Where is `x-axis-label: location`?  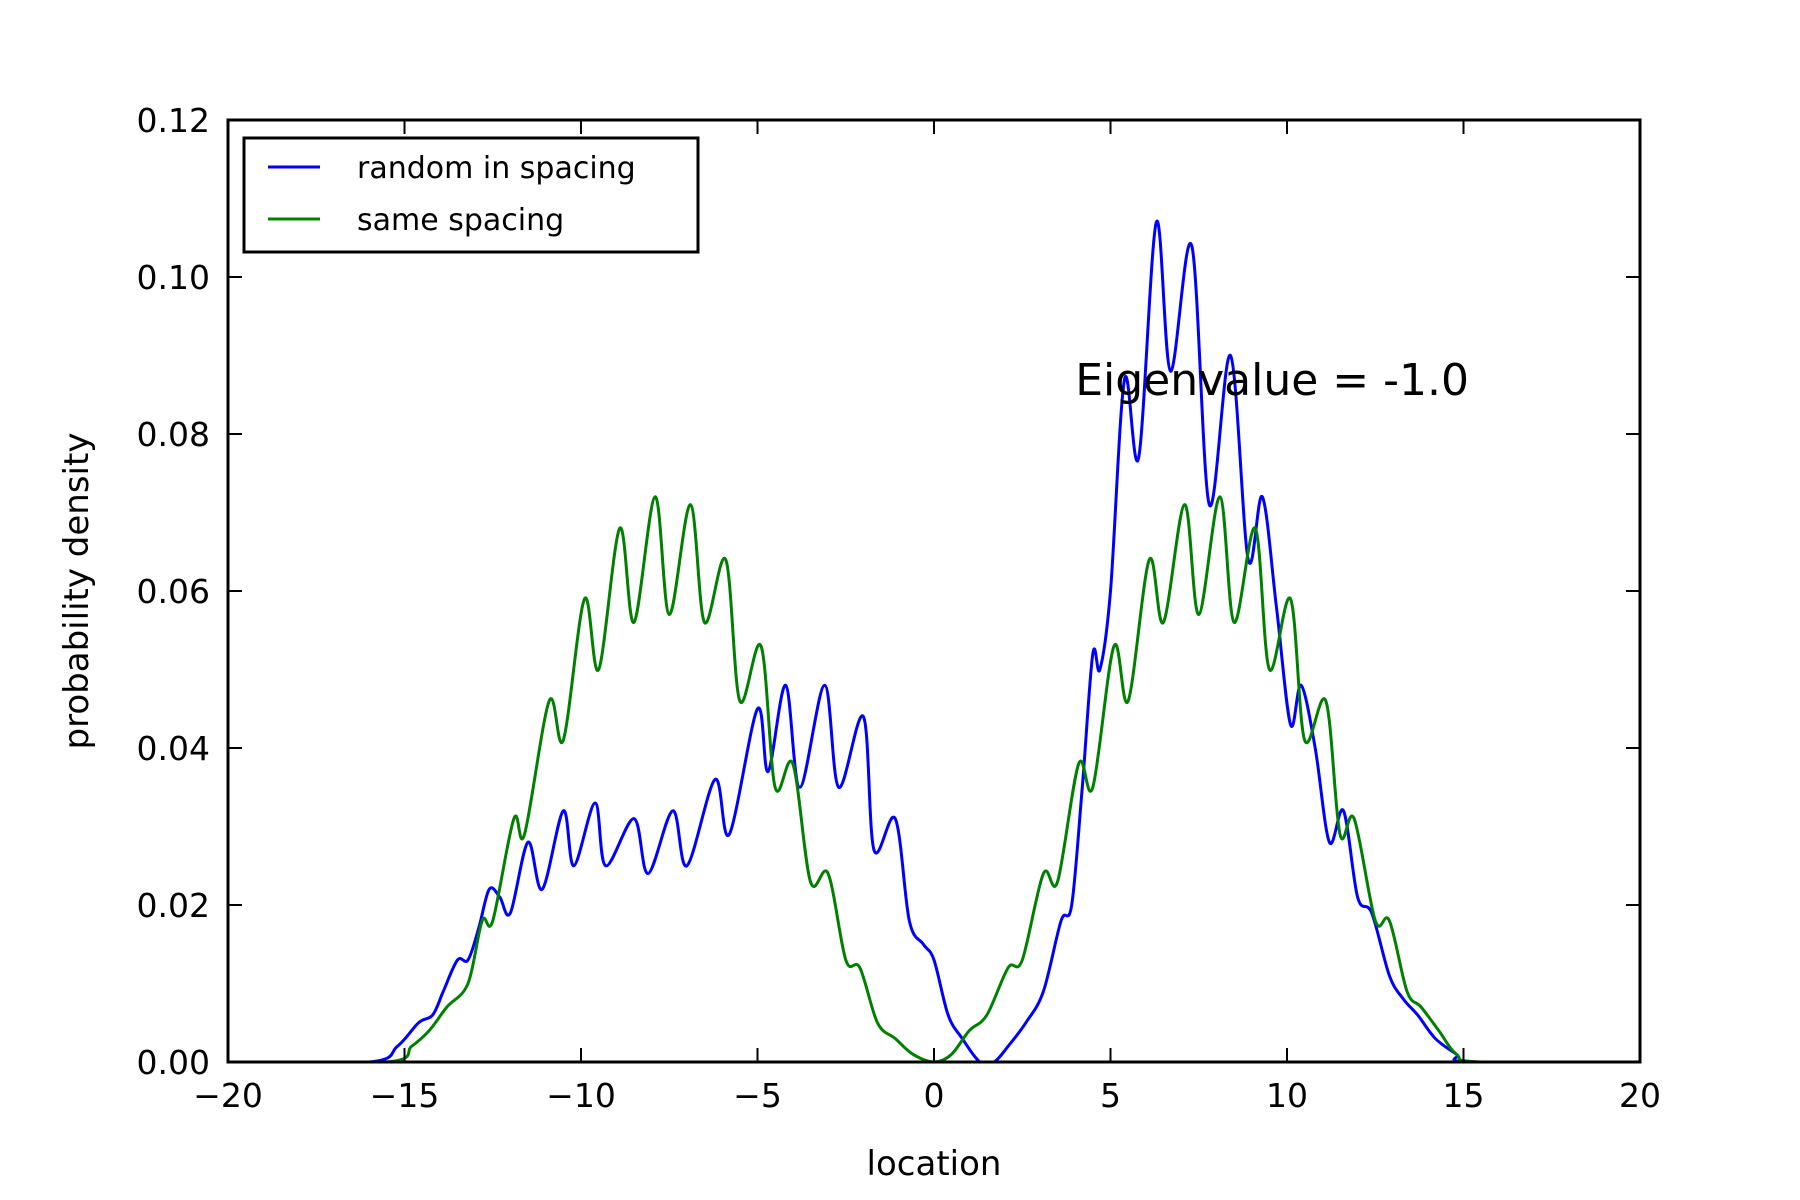
x-axis-label: location is located at coordinates (934, 1164).